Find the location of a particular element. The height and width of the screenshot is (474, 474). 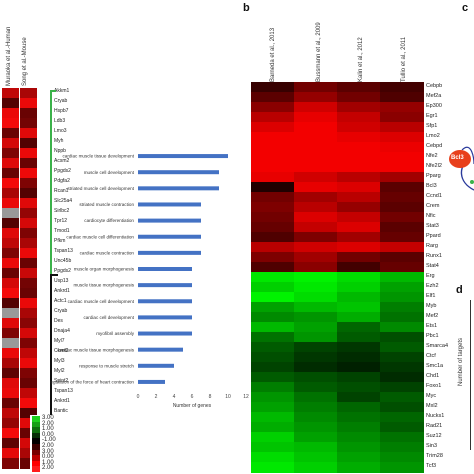

gene-label-a: Ankrd1 is located at coordinates (62, 291).